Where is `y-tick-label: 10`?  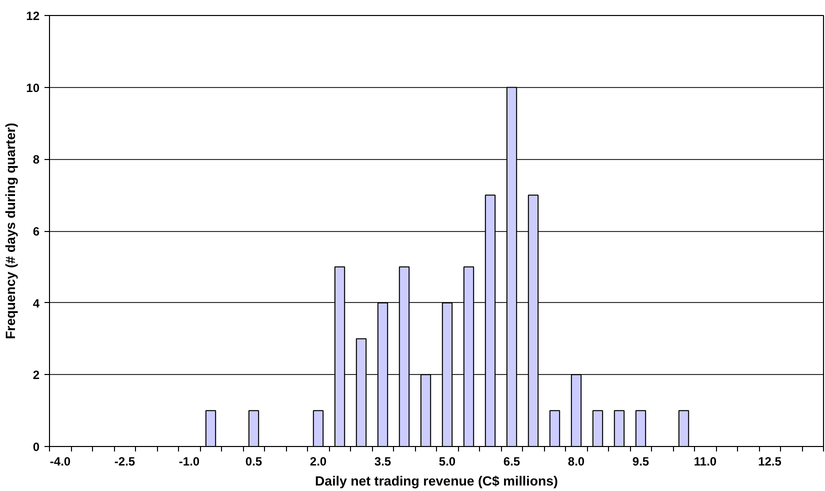
y-tick-label: 10 is located at coordinates (33, 87).